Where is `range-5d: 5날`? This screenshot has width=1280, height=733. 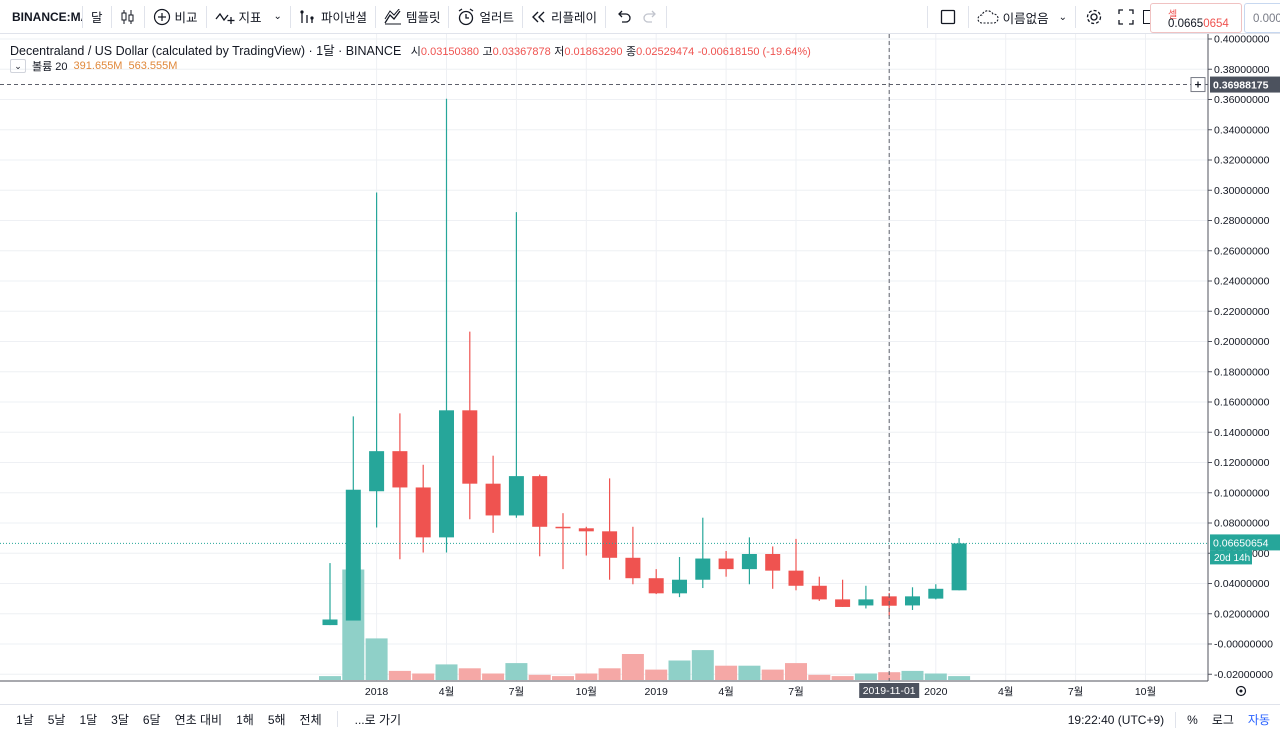
range-5d: 5날 is located at coordinates (56, 719).